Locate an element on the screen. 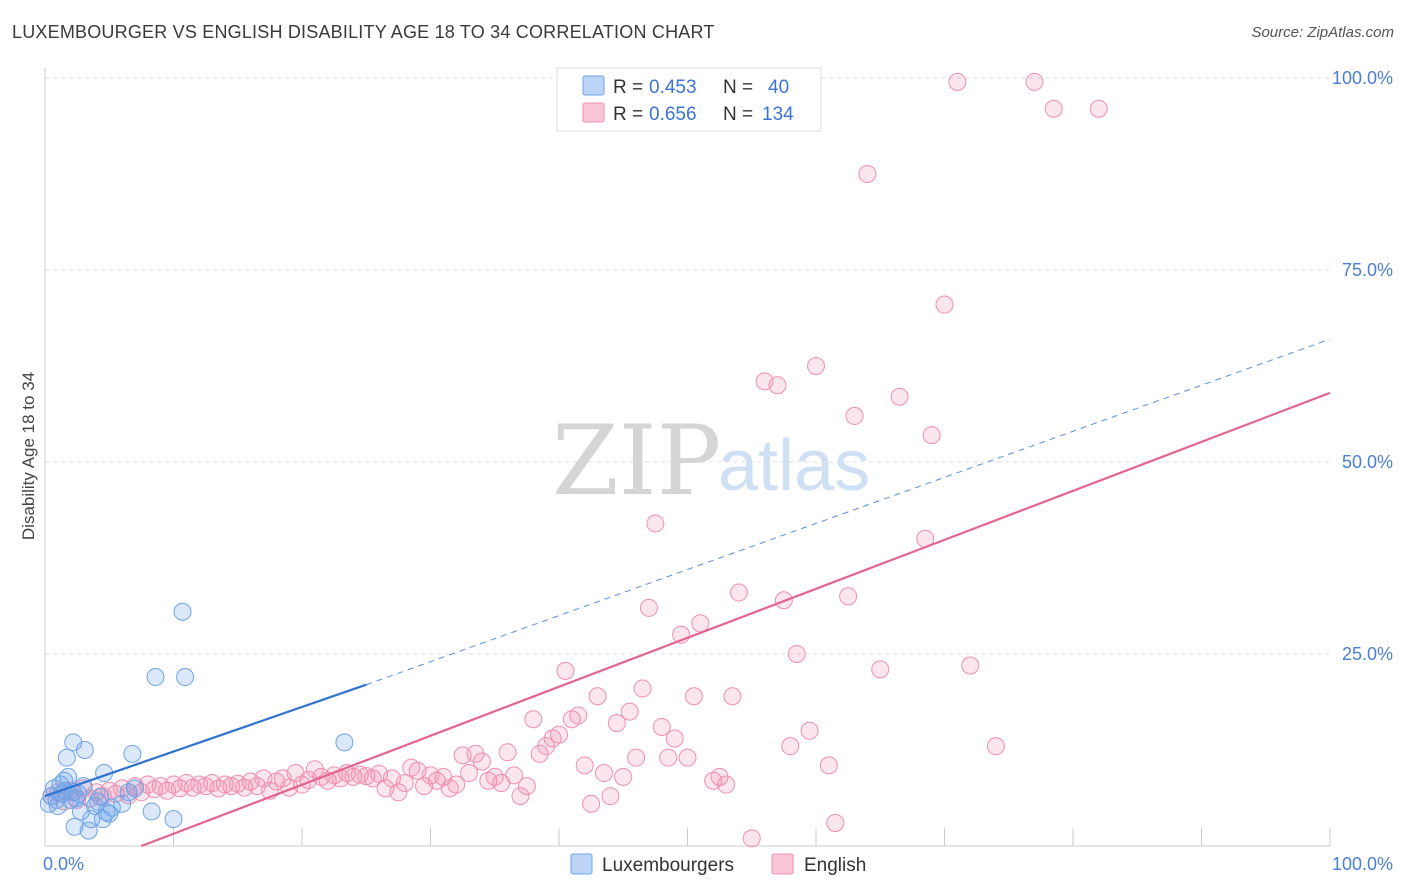 This screenshot has height=892, width=1406. bottom-legend-label-english: English is located at coordinates (835, 865).